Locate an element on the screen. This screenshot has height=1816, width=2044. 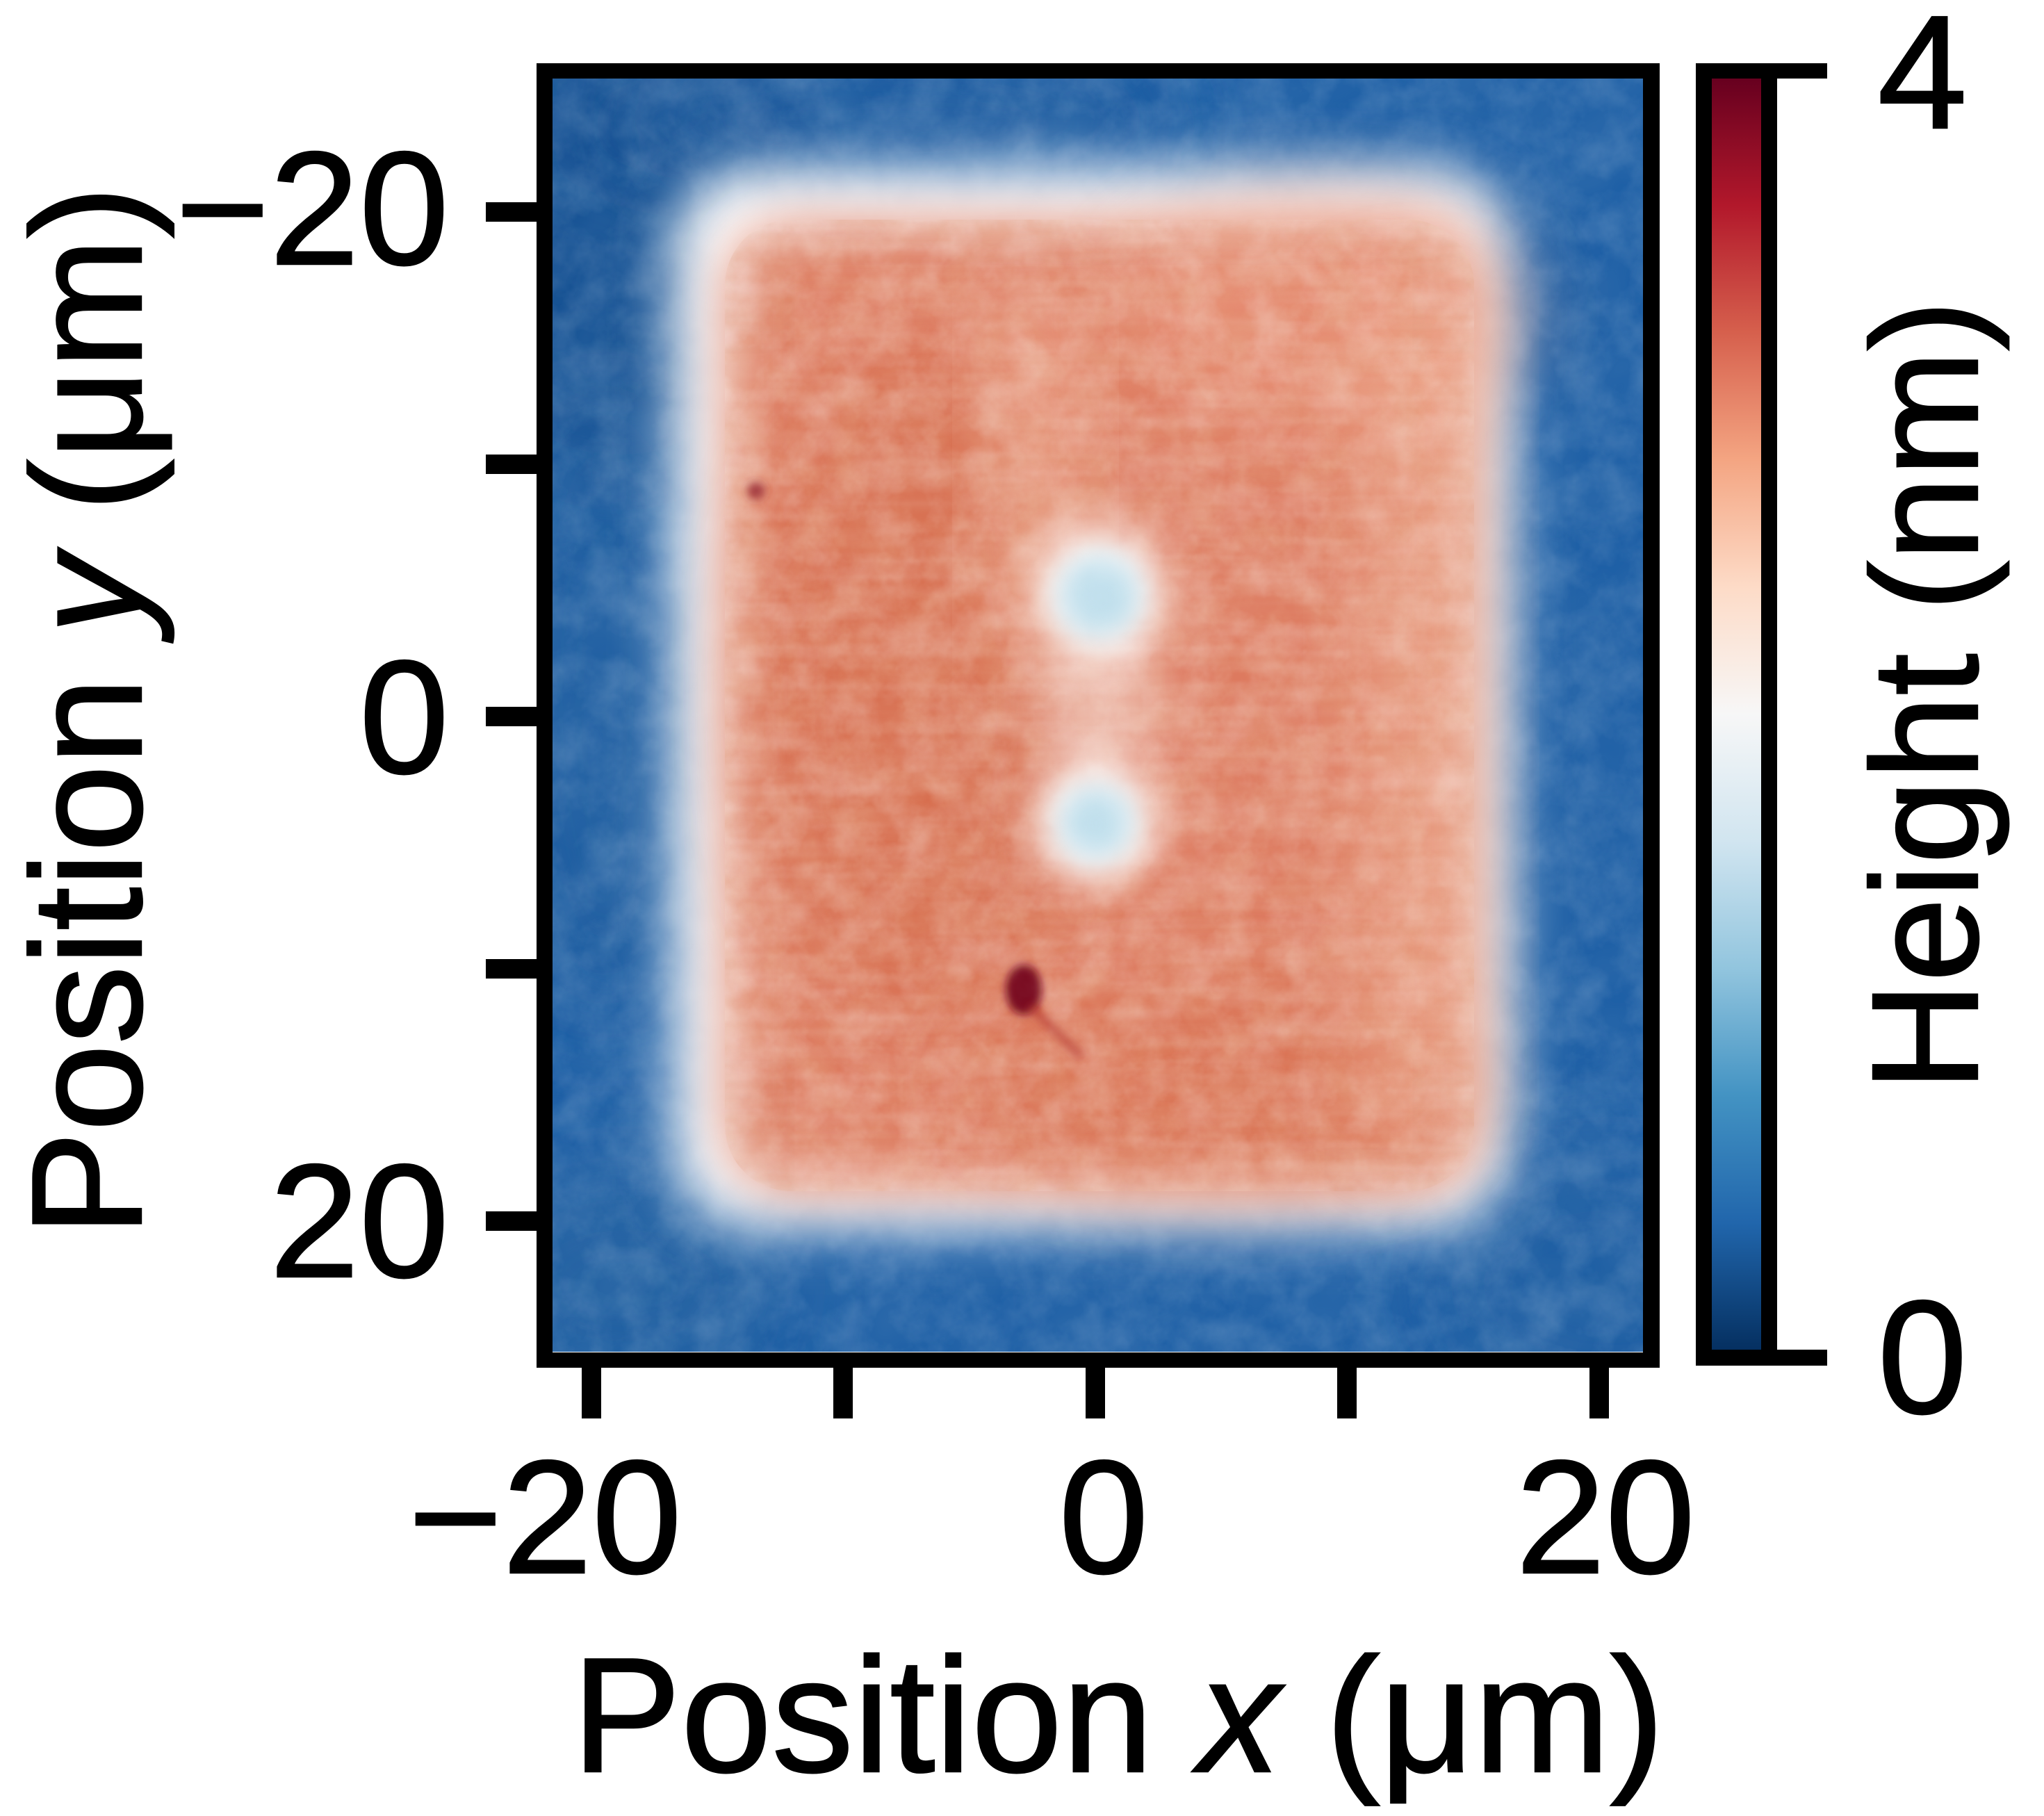
svg-text: Position x (μm) is located at coordinates (1118, 1714).